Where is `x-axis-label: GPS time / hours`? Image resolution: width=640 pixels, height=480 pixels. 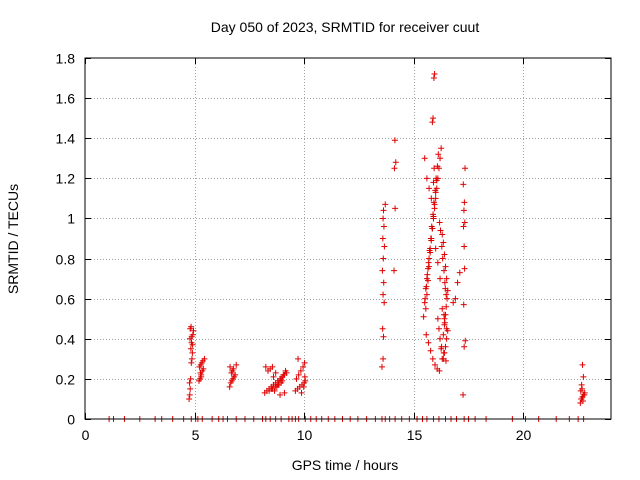
x-axis-label: GPS time / hours is located at coordinates (345, 465).